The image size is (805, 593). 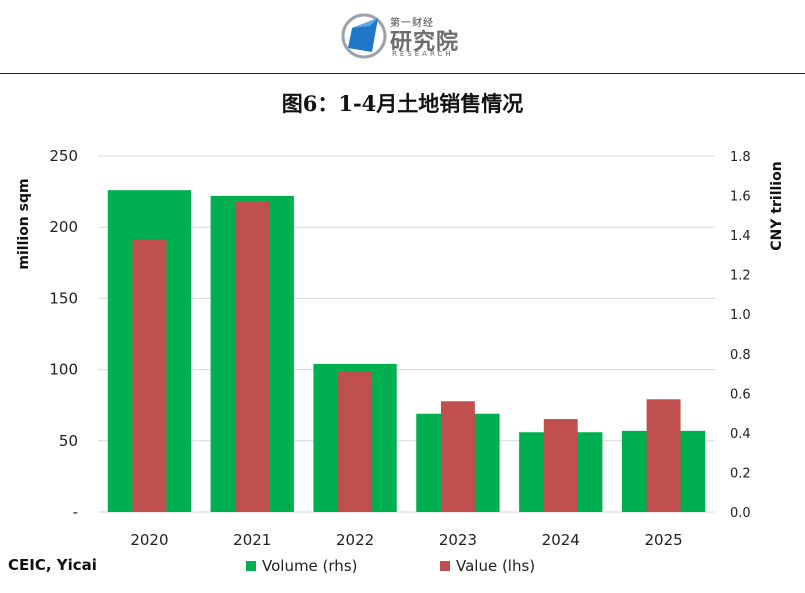 I want to click on legend-swatch-volume, so click(x=251, y=566).